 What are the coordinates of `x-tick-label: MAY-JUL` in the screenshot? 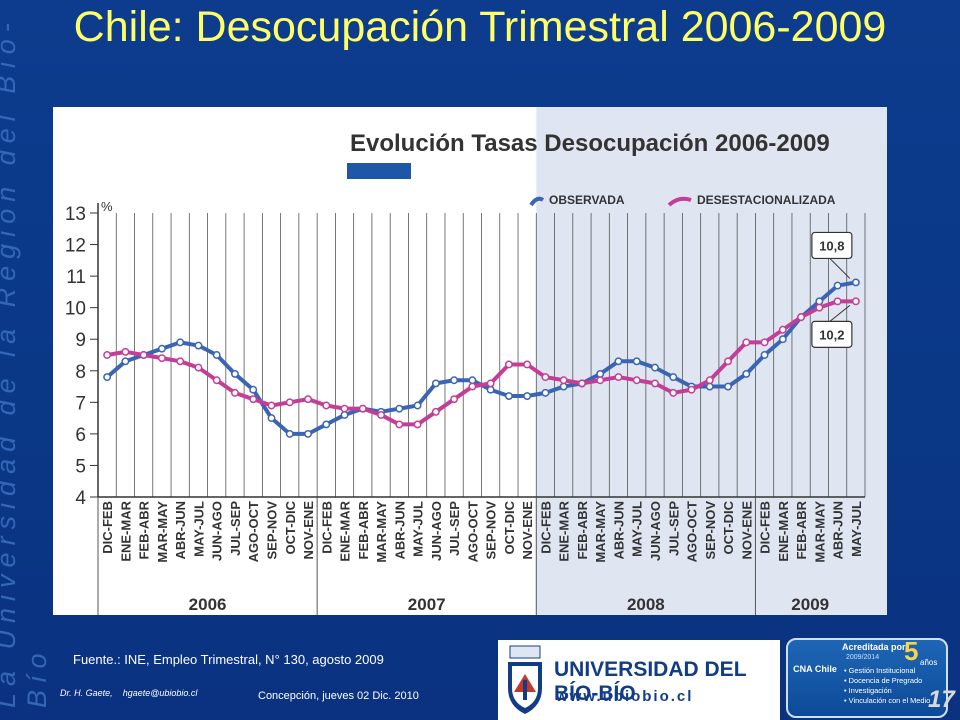 It's located at (637, 529).